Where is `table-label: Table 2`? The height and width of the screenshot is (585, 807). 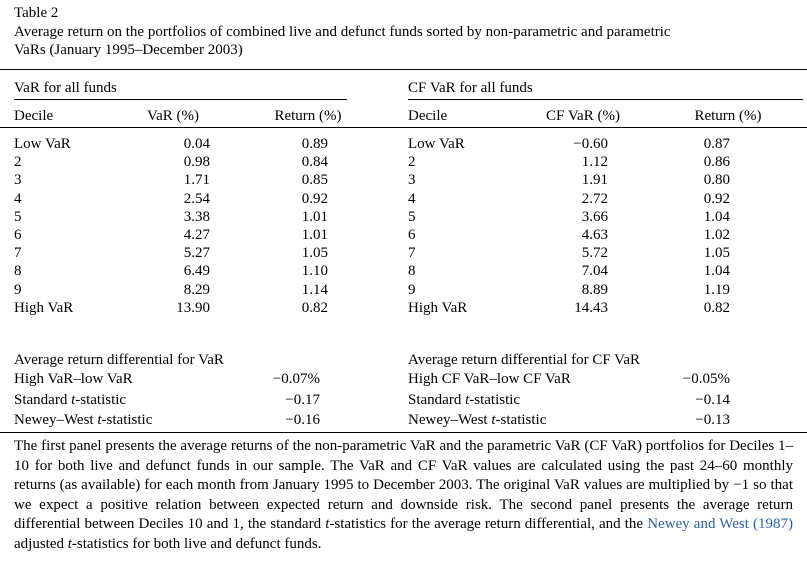
table-label: Table 2 is located at coordinates (36, 13).